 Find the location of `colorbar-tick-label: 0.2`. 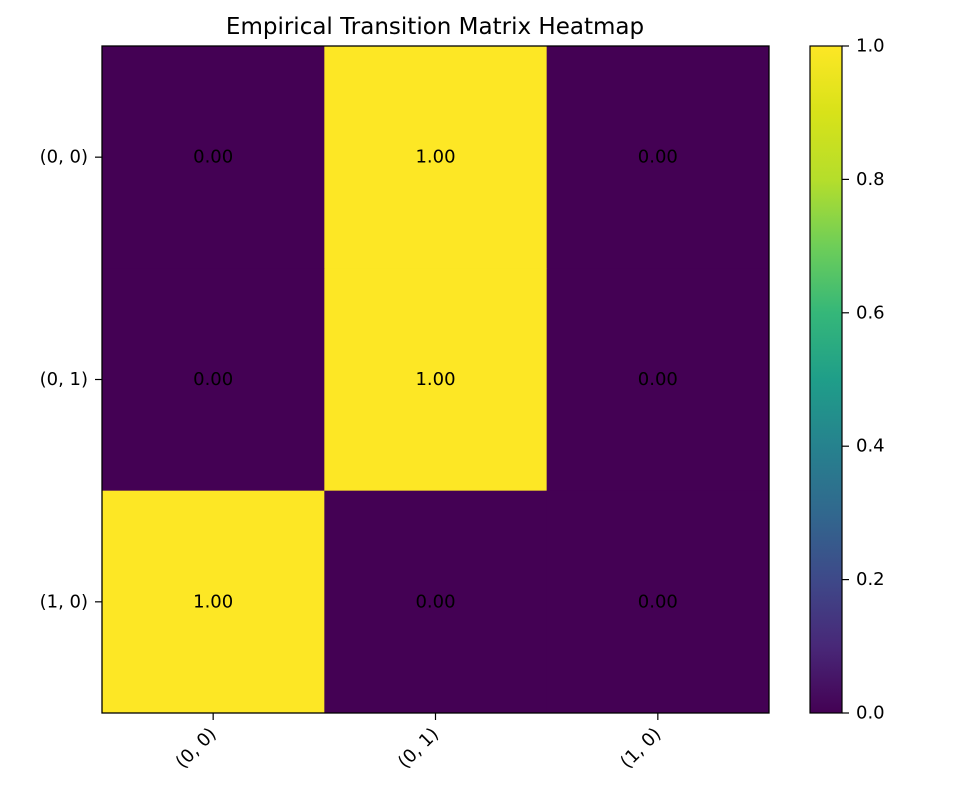

colorbar-tick-label: 0.2 is located at coordinates (870, 579).